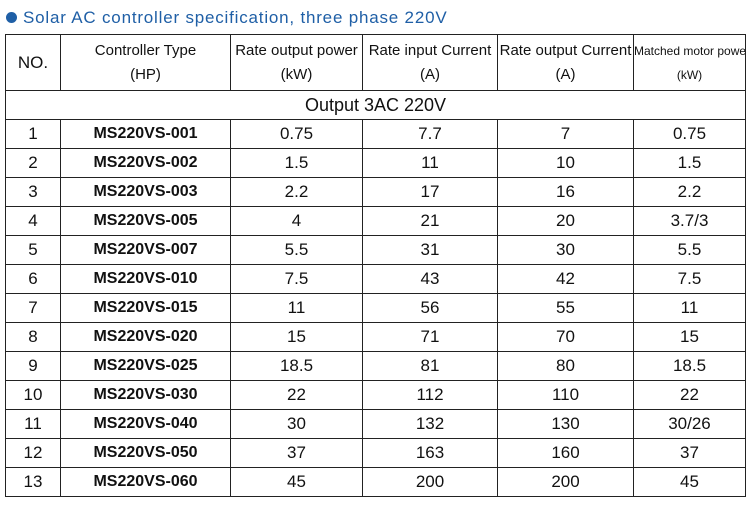  I want to click on data-row: 10 MS220VS-030 22 112 110 22, so click(375, 395).